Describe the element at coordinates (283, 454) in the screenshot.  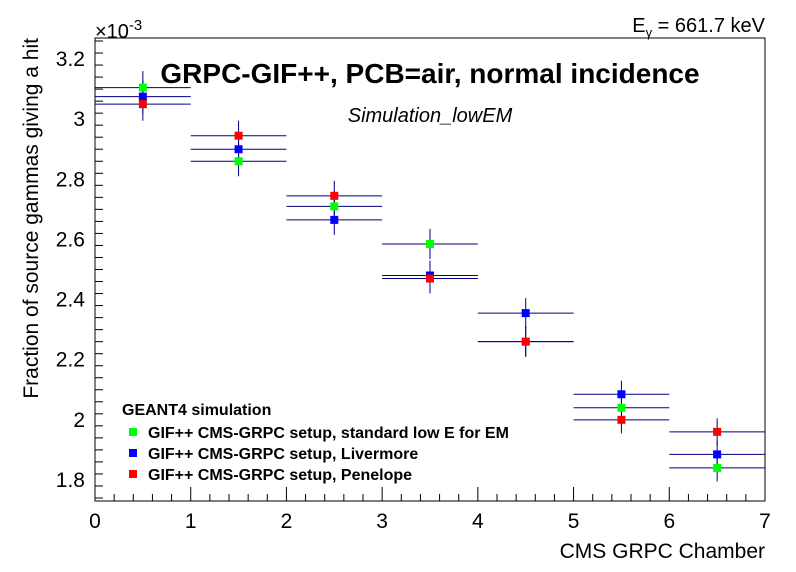
I see `legend-entry-label: GIF++ CMS-GRPC setup, Livermore` at that location.